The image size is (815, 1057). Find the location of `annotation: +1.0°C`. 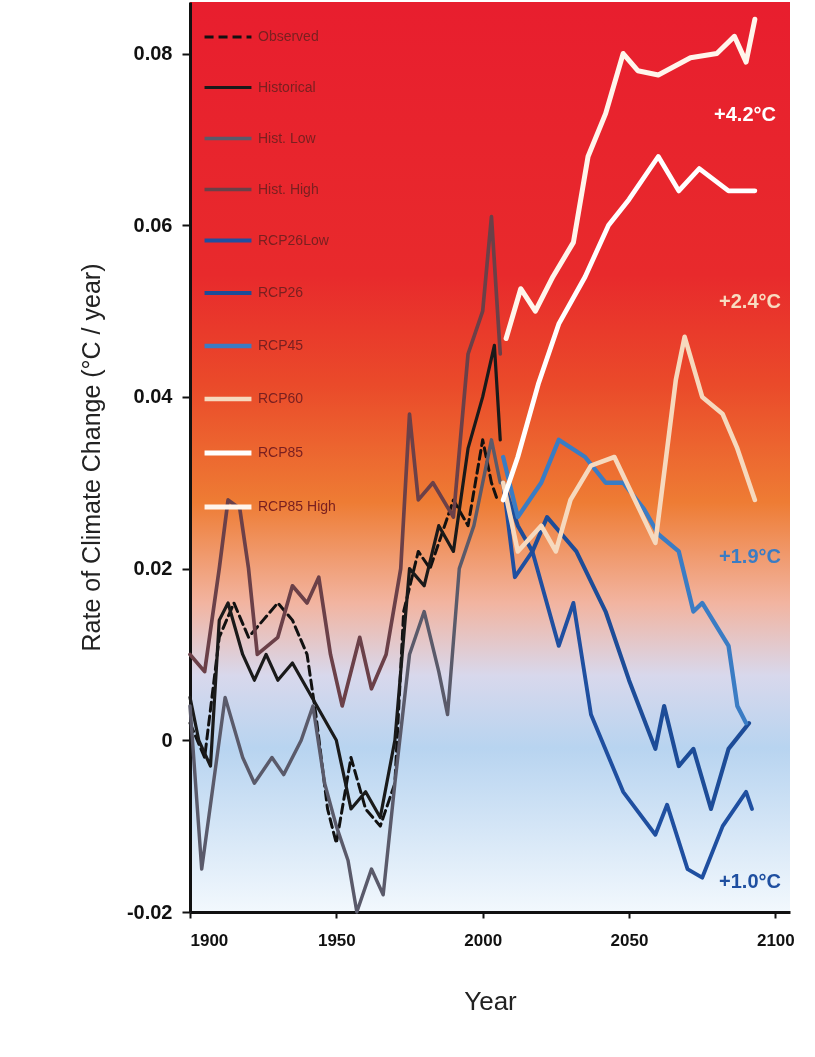

annotation: +1.0°C is located at coordinates (750, 881).